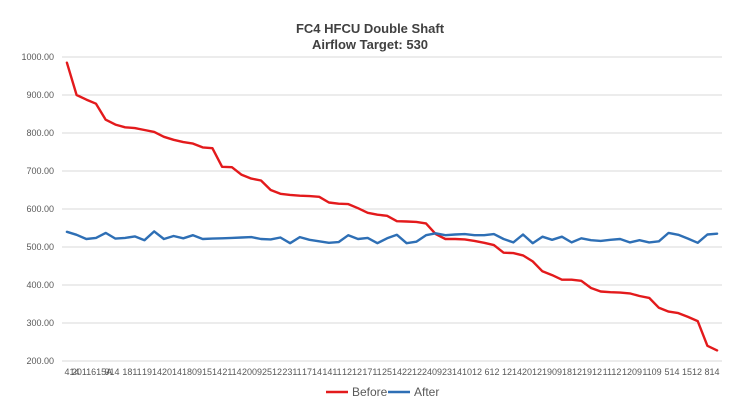 This screenshot has height=411, width=740. I want to click on x-tick-label: 514, so click(671, 372).